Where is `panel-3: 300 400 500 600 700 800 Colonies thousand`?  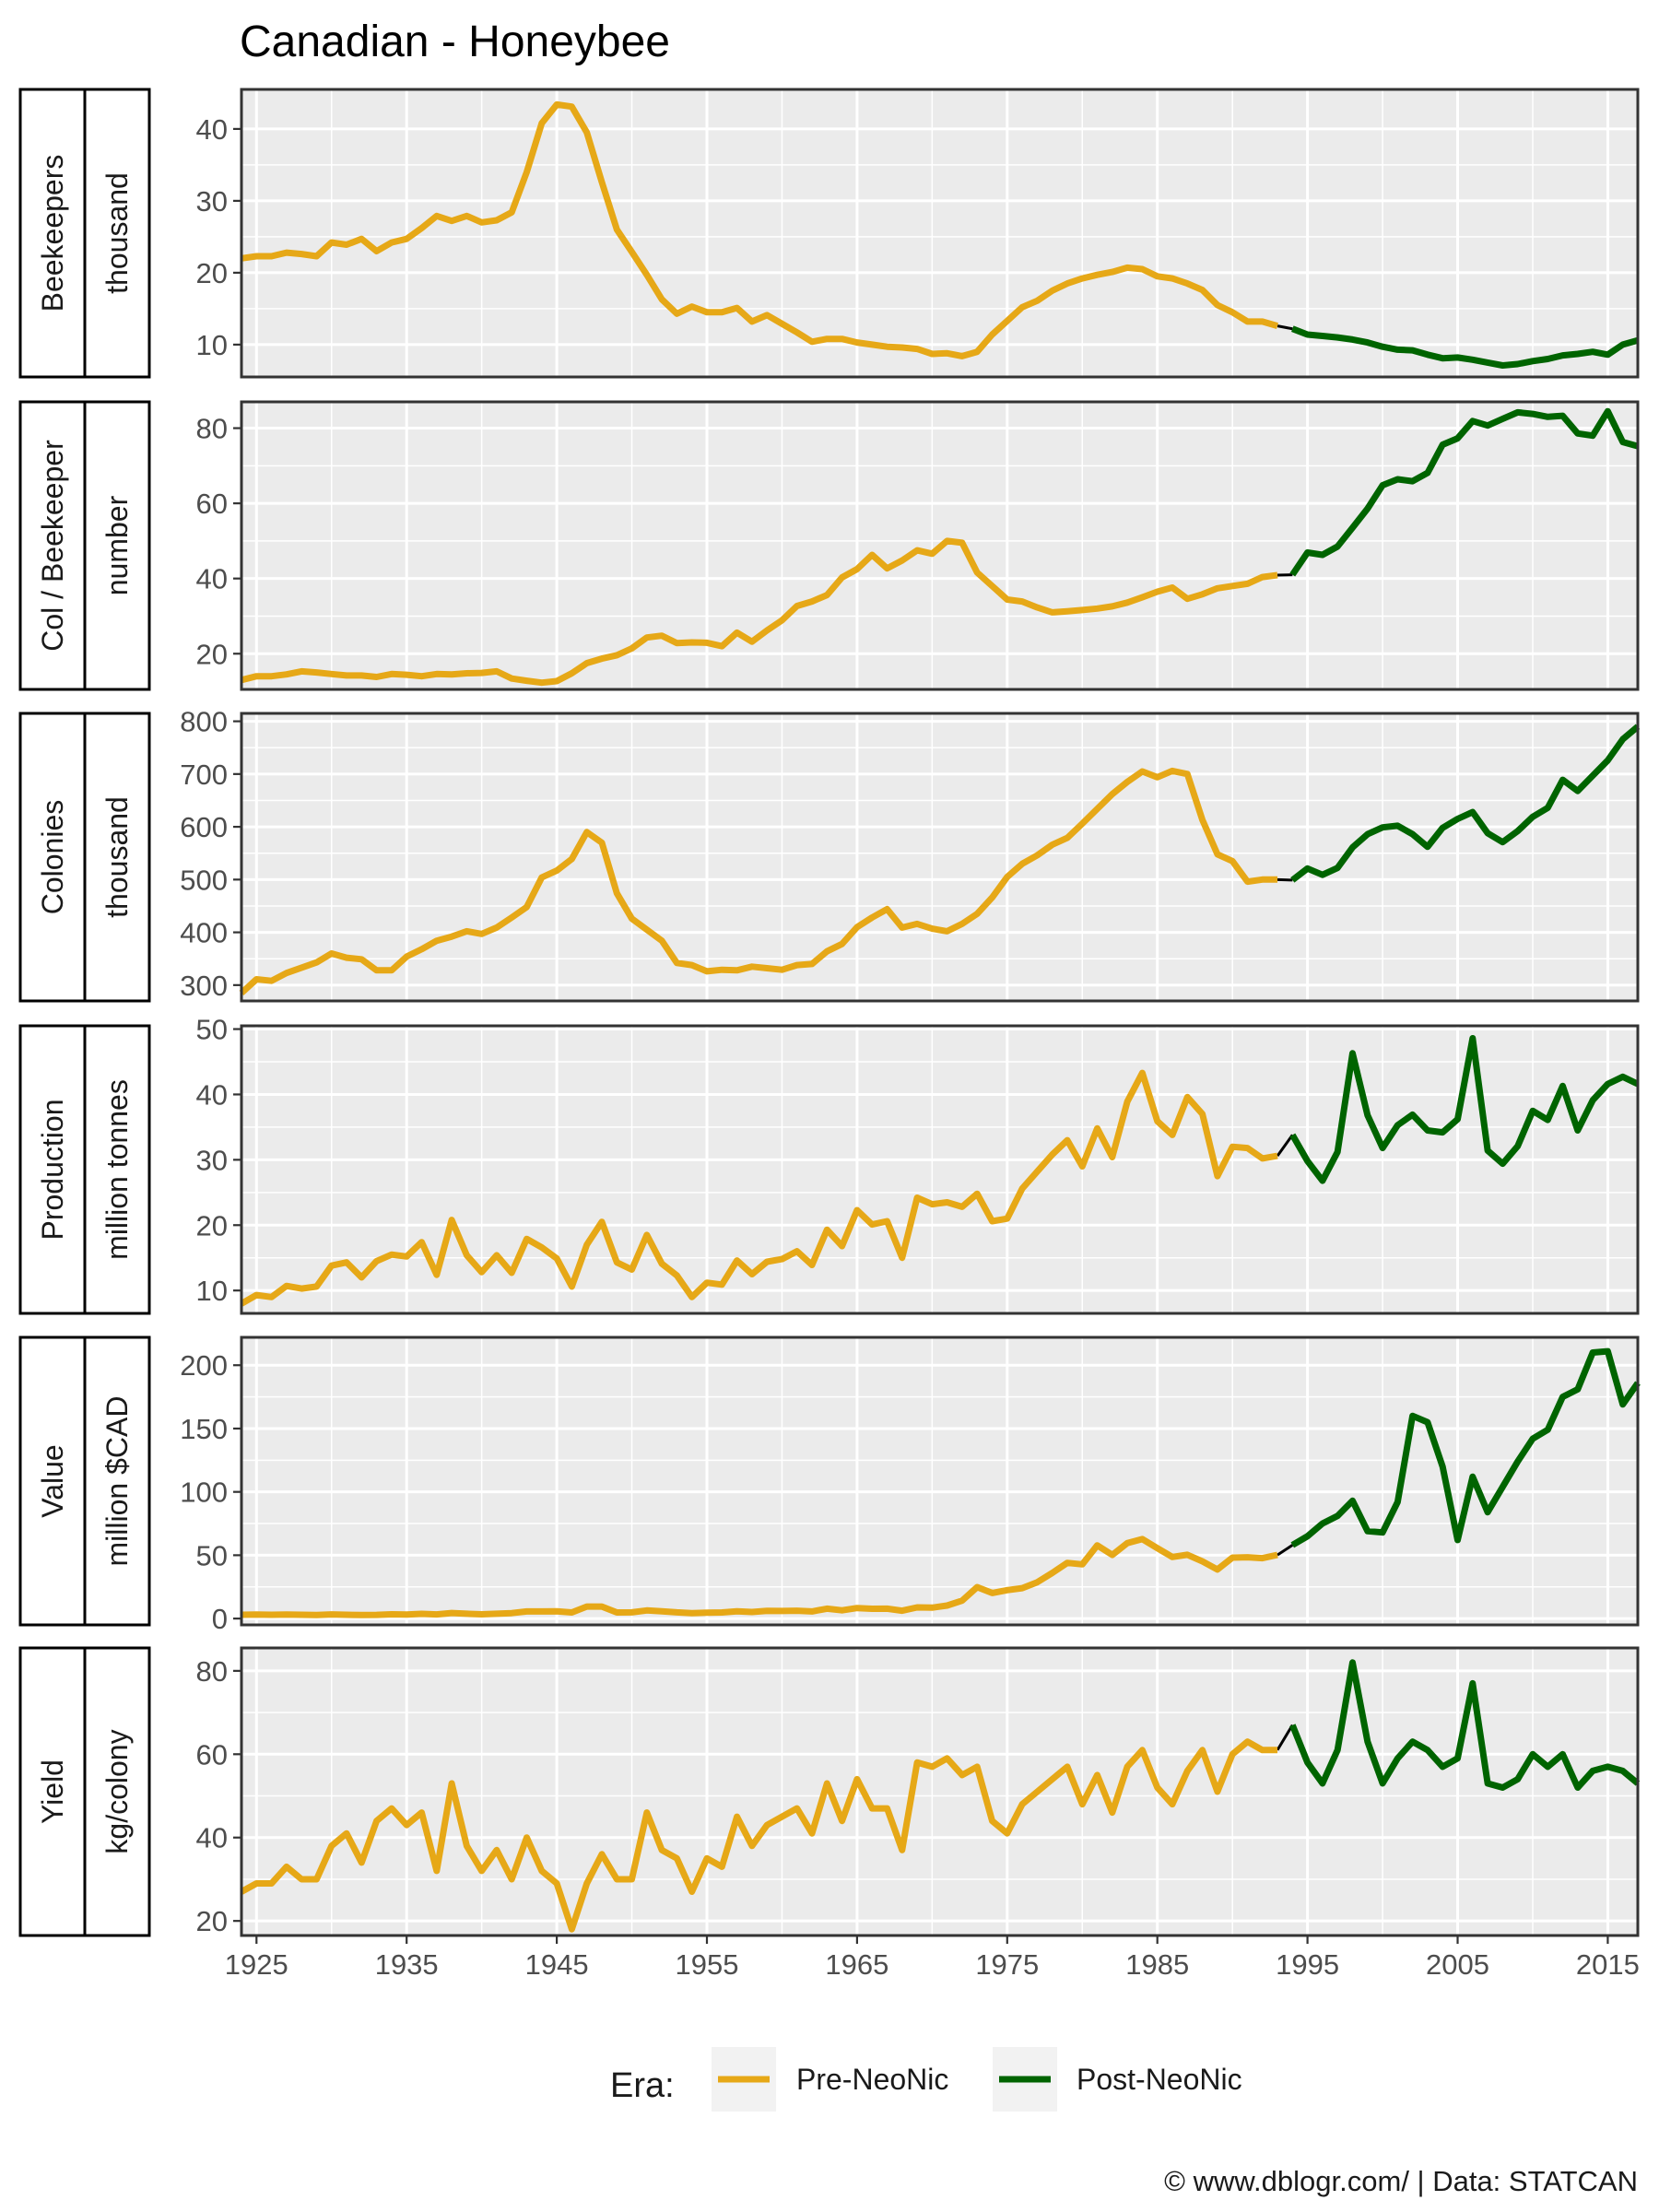
panel-3: 300 400 500 600 700 800 Colonies thousand is located at coordinates (829, 854).